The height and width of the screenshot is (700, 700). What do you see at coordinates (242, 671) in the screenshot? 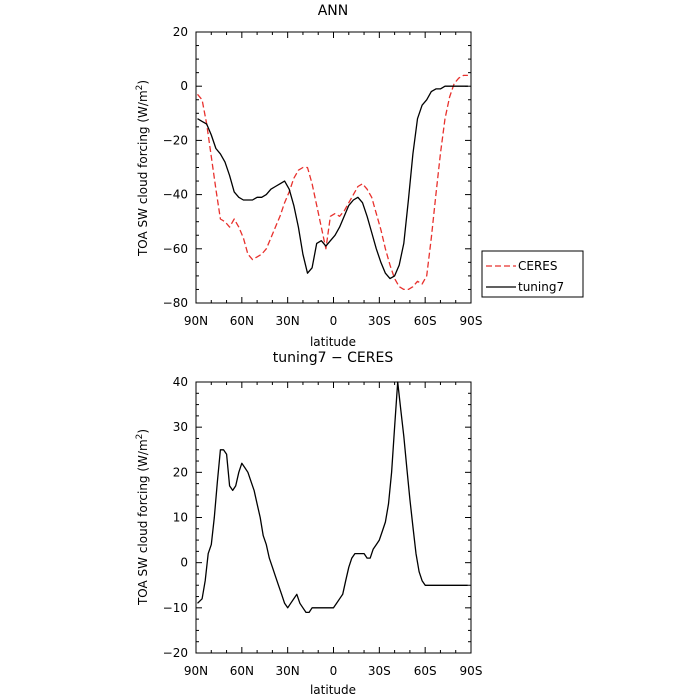
I see `panel-bottom-xtick-label: 60N` at bounding box center [242, 671].